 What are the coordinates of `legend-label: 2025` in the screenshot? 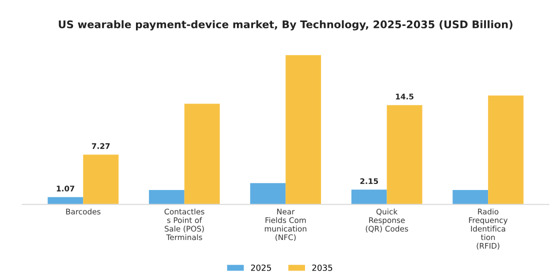 It's located at (261, 267).